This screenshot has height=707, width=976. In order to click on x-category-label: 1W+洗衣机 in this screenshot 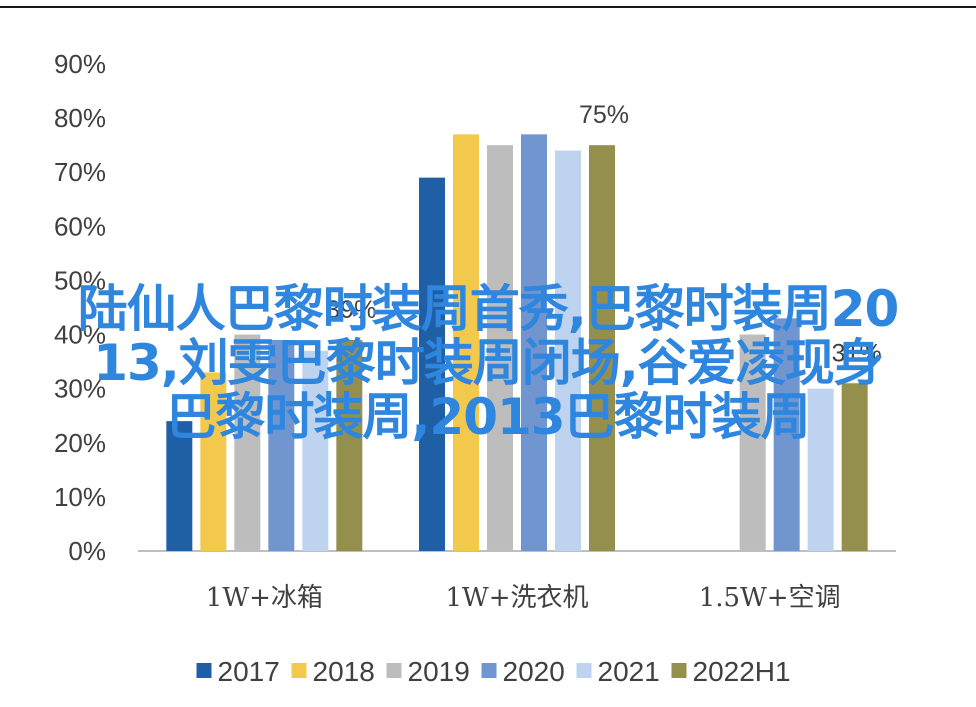, I will do `click(516, 598)`.